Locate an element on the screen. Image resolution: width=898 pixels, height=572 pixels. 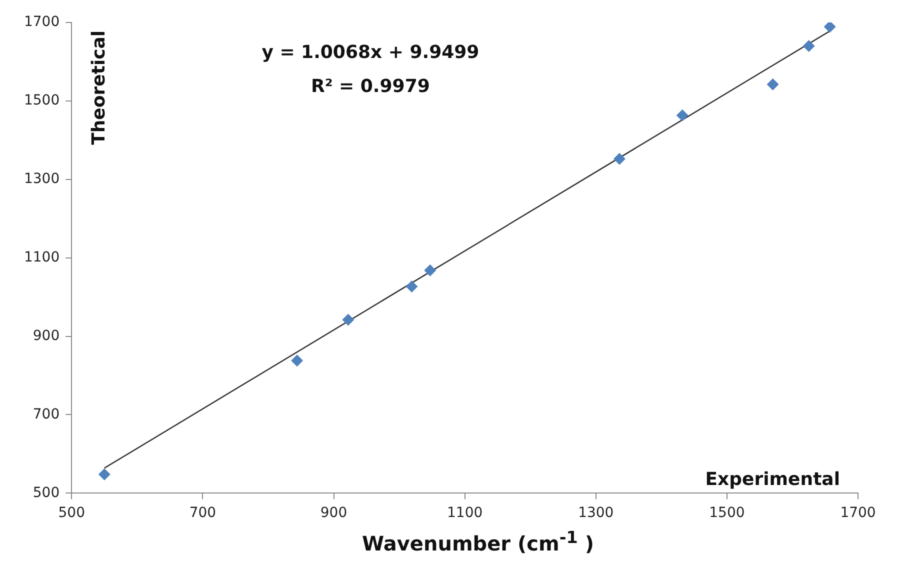
x-tick-label: 900 is located at coordinates (334, 513).